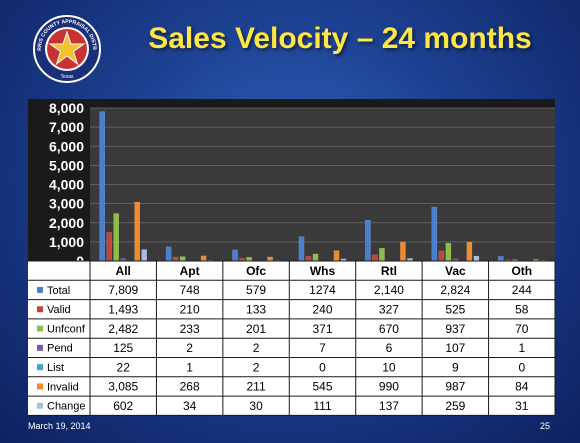  I want to click on data-label: 259, so click(455, 406).